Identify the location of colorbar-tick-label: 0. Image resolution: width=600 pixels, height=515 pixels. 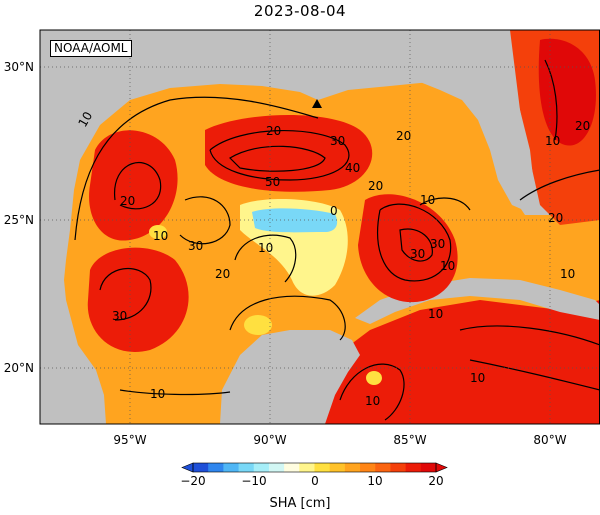
(315, 481).